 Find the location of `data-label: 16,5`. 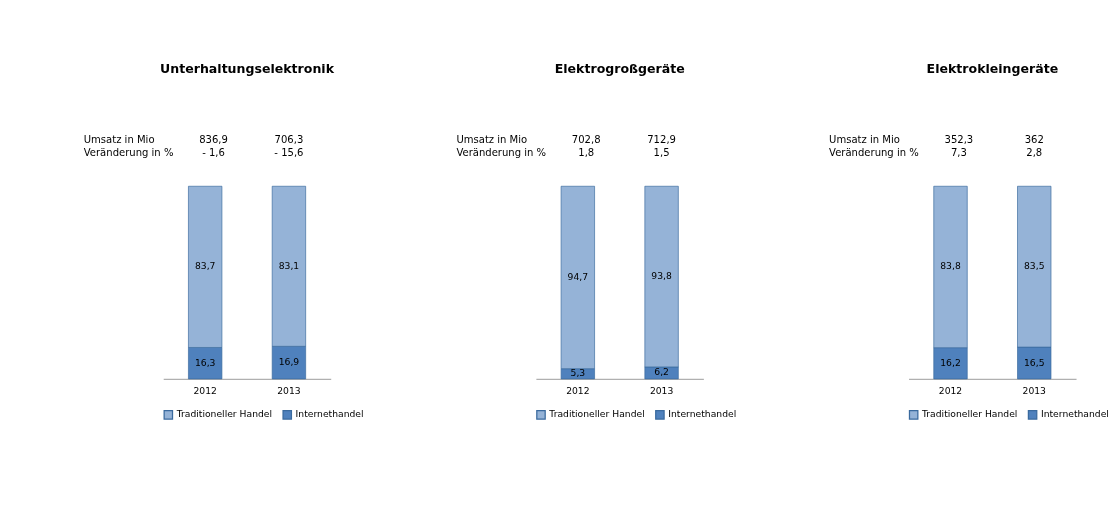

data-label: 16,5 is located at coordinates (1034, 362).